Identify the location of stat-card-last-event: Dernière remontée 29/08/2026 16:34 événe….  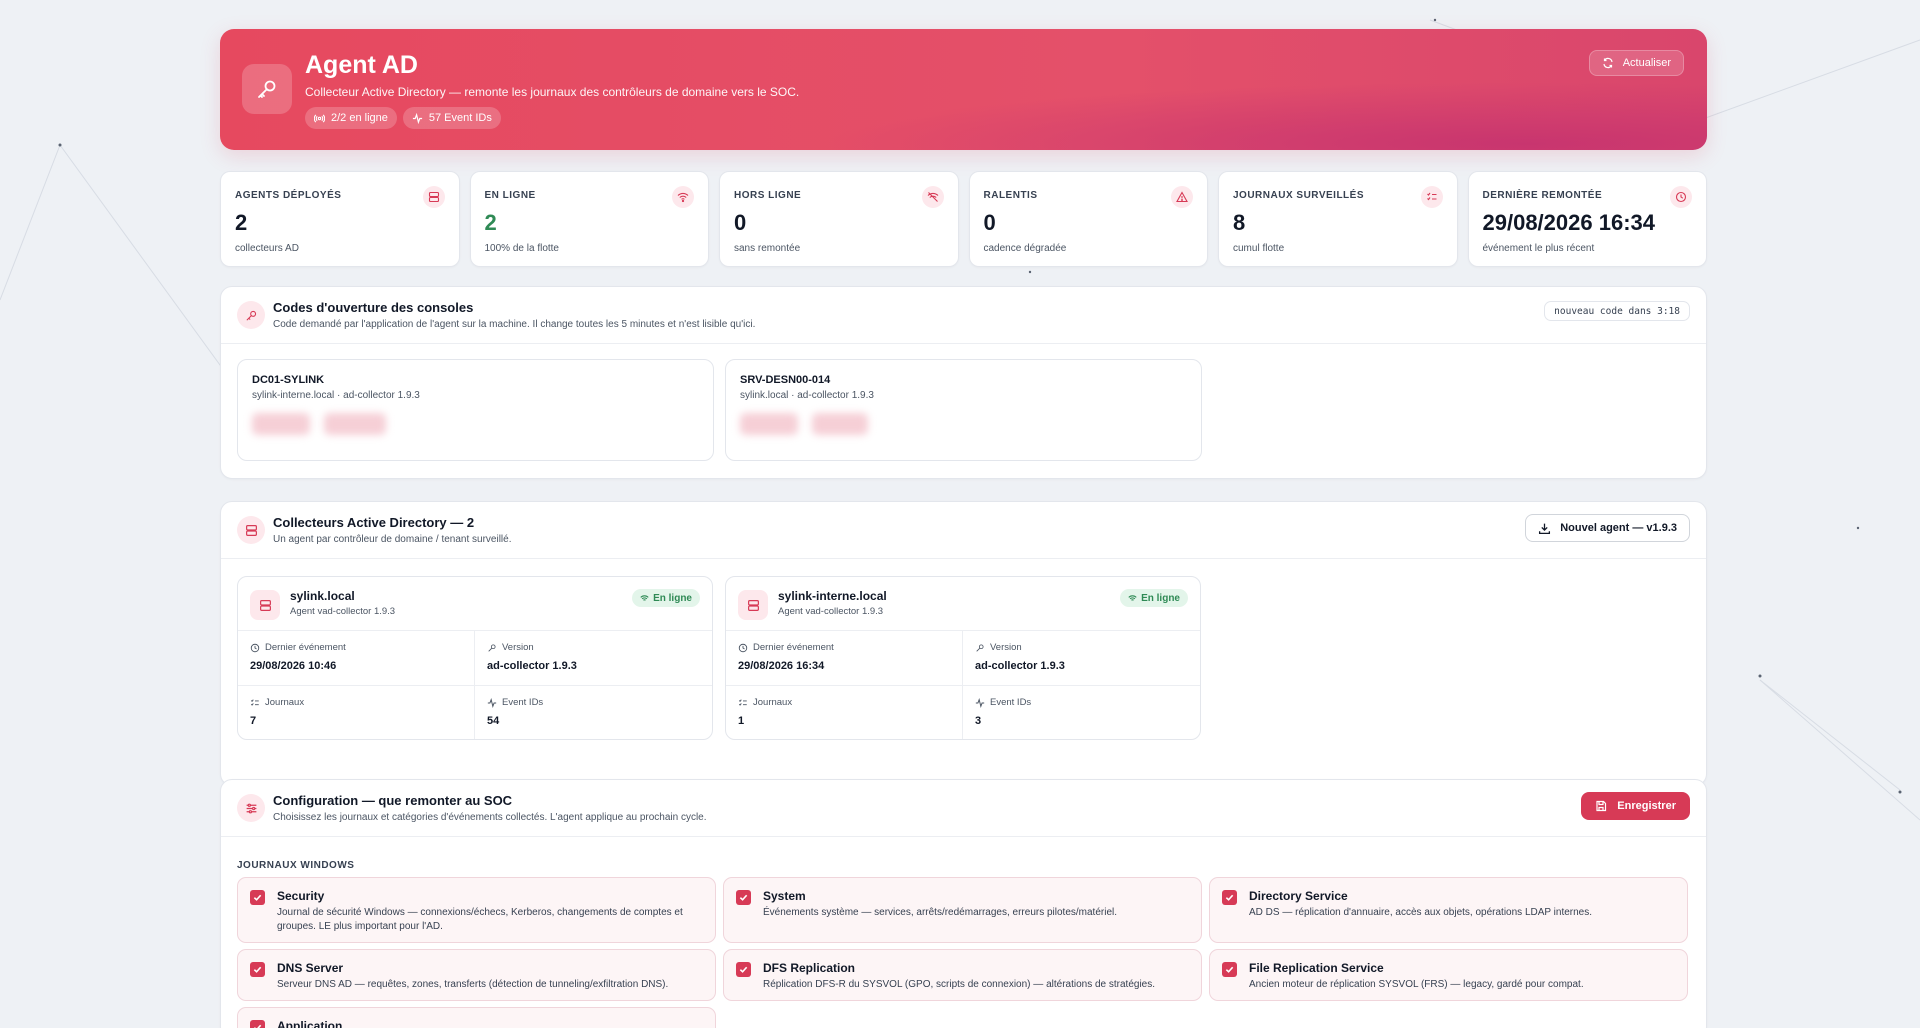
(1587, 219).